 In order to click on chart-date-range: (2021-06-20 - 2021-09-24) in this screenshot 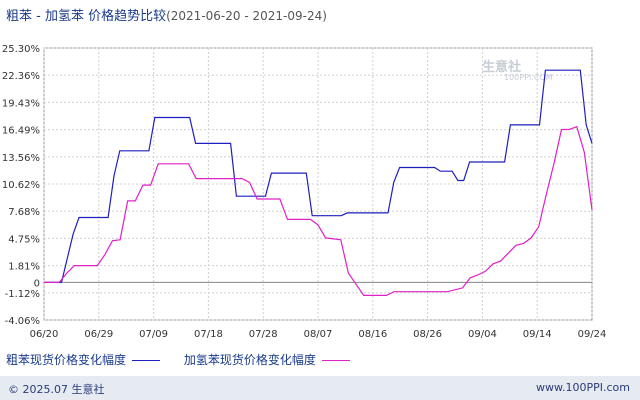, I will do `click(246, 16)`.